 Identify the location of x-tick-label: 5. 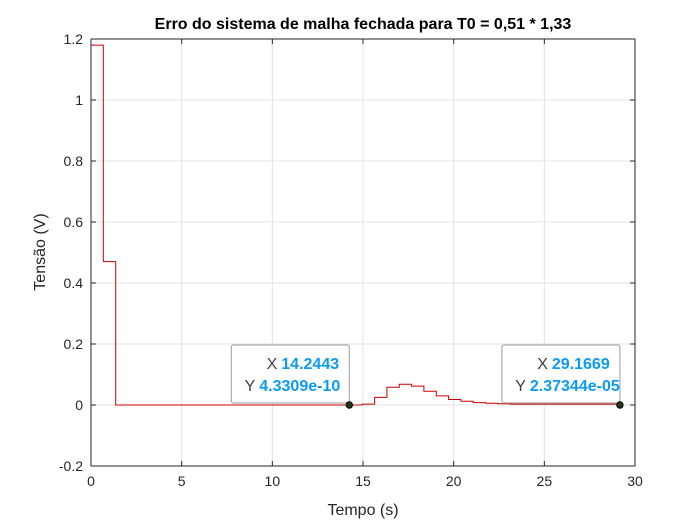
(182, 481).